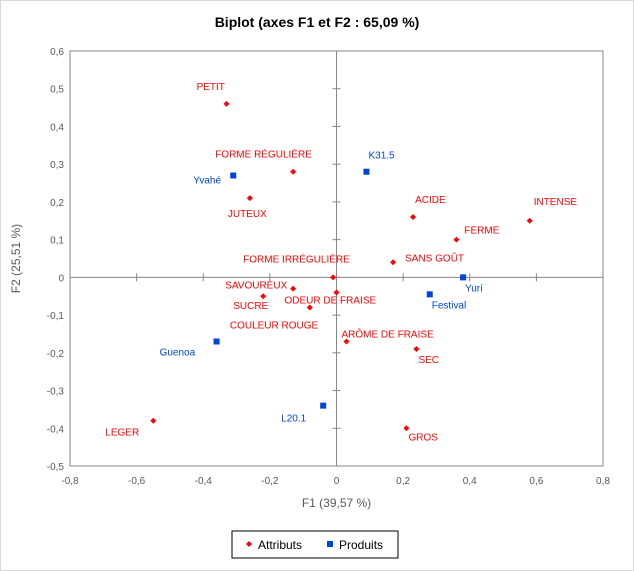 This screenshot has width=634, height=571. I want to click on legend-produits-marker, so click(330, 544).